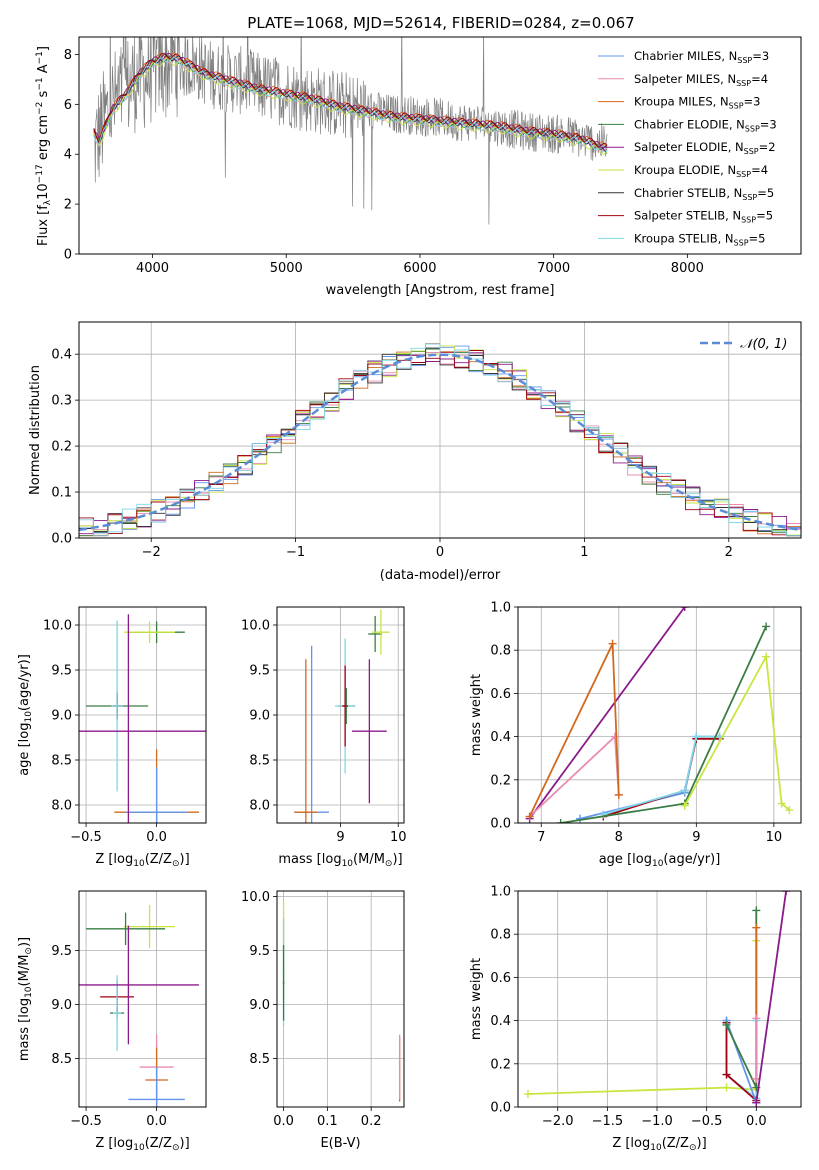  I want to click on y-tick-label: 2, so click(68, 205).